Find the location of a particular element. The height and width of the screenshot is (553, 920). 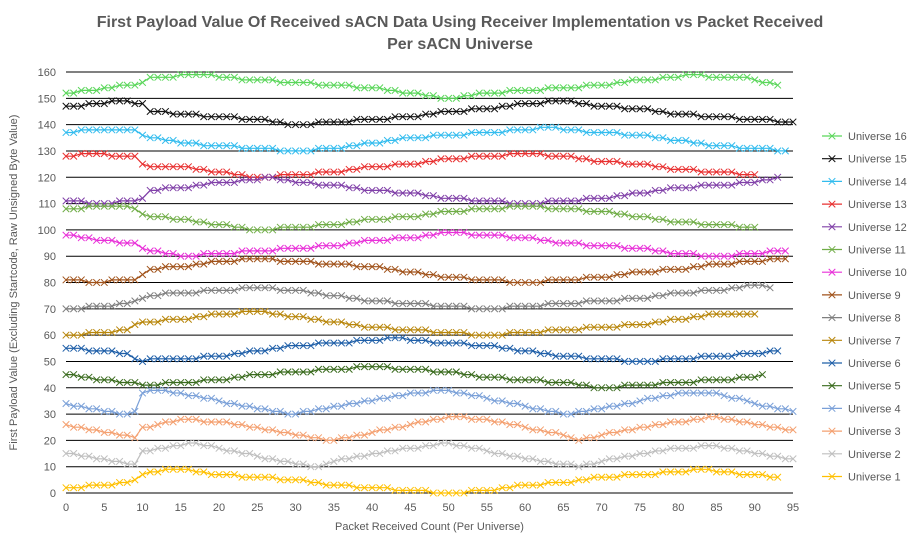

x-tick-label: 20 is located at coordinates (219, 508).